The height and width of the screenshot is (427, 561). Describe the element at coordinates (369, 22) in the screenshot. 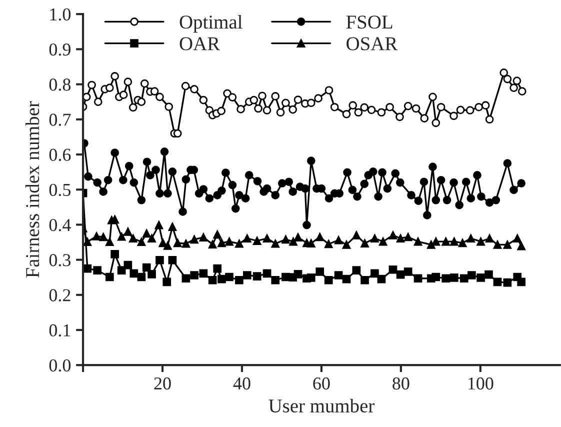

I see `legend-label: FSOL` at that location.